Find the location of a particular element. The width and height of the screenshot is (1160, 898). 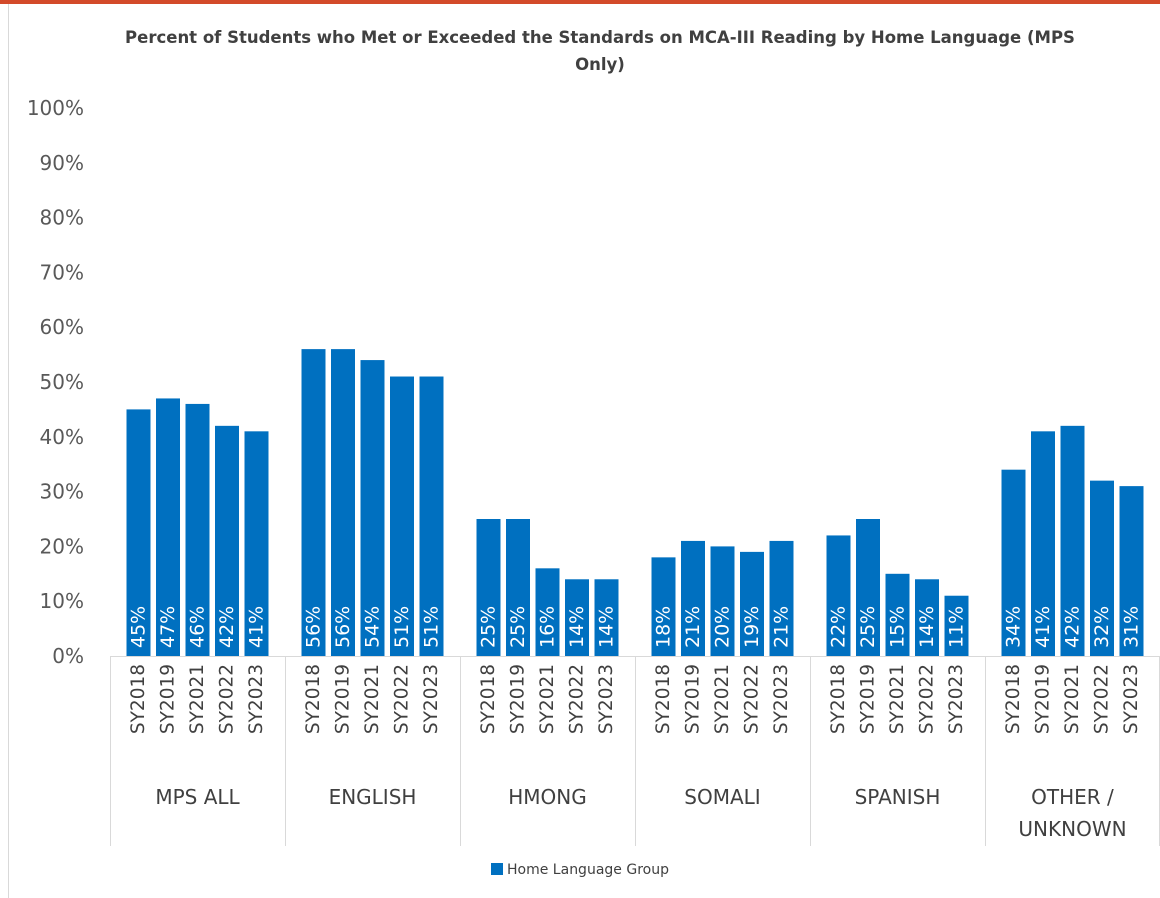

bar-value-label: 11% is located at coordinates (957, 627).